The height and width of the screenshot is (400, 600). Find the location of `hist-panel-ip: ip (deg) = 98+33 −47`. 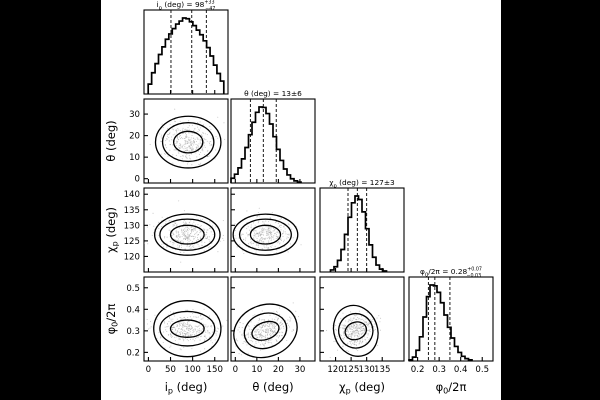

hist-panel-ip: ip (deg) = 98+33 −47 is located at coordinates (186, 47).